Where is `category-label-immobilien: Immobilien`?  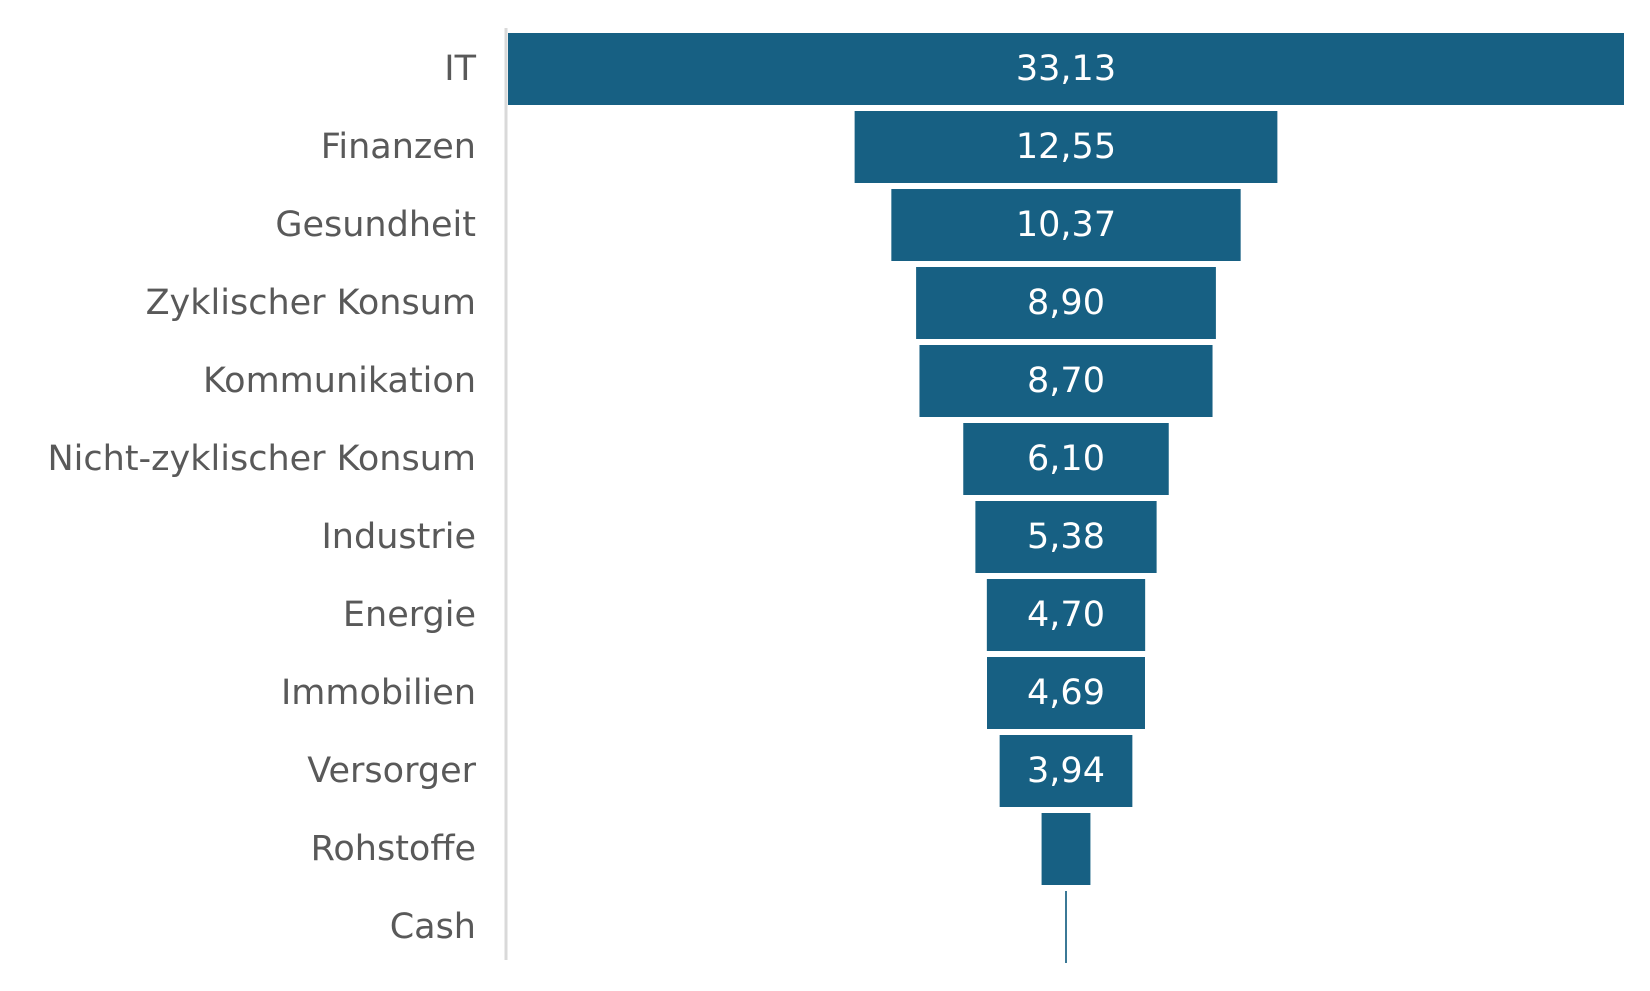 category-label-immobilien: Immobilien is located at coordinates (378, 693).